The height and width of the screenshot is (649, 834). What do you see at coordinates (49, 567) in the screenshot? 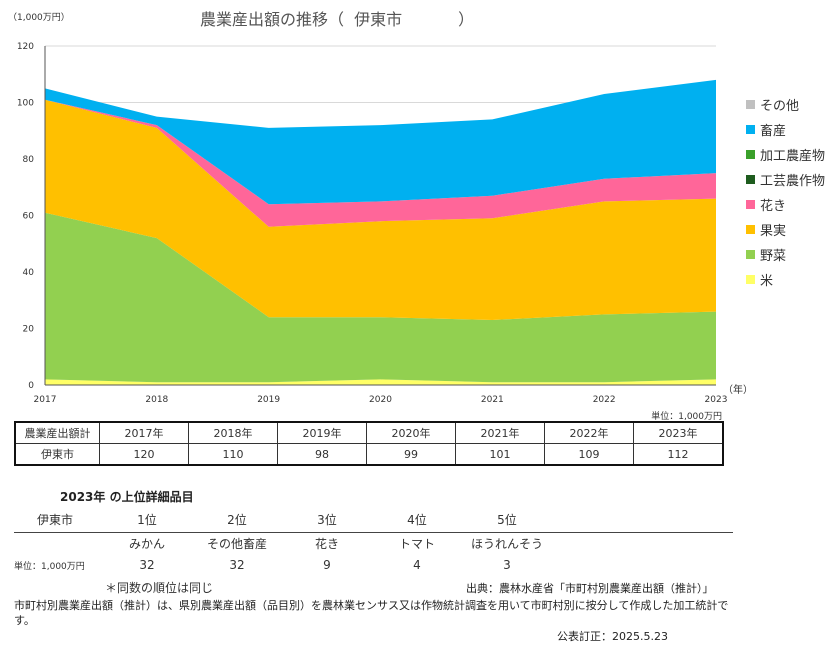
I see `top-items-unit: 単位：1,000万円` at bounding box center [49, 567].